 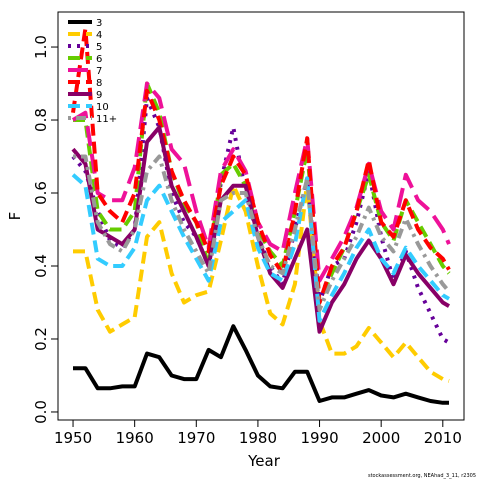 I want to click on legend-label: 3, so click(x=99, y=23).